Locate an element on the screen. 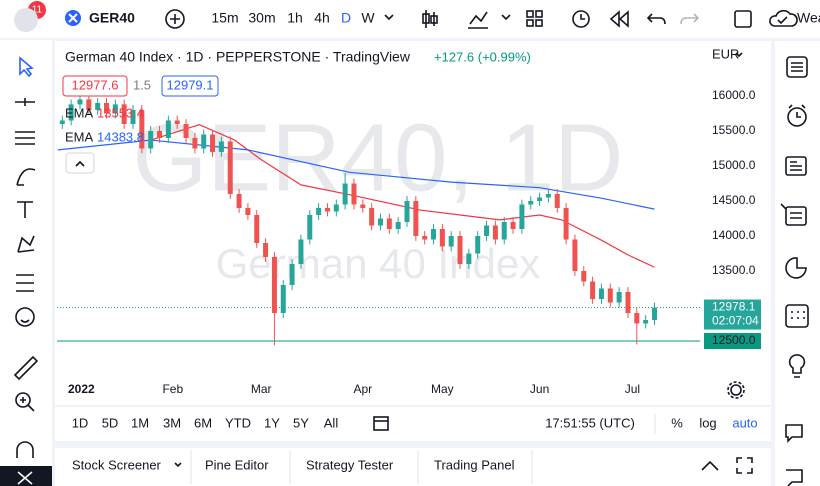 The width and height of the screenshot is (820, 486). interval-dropdown is located at coordinates (389, 17).